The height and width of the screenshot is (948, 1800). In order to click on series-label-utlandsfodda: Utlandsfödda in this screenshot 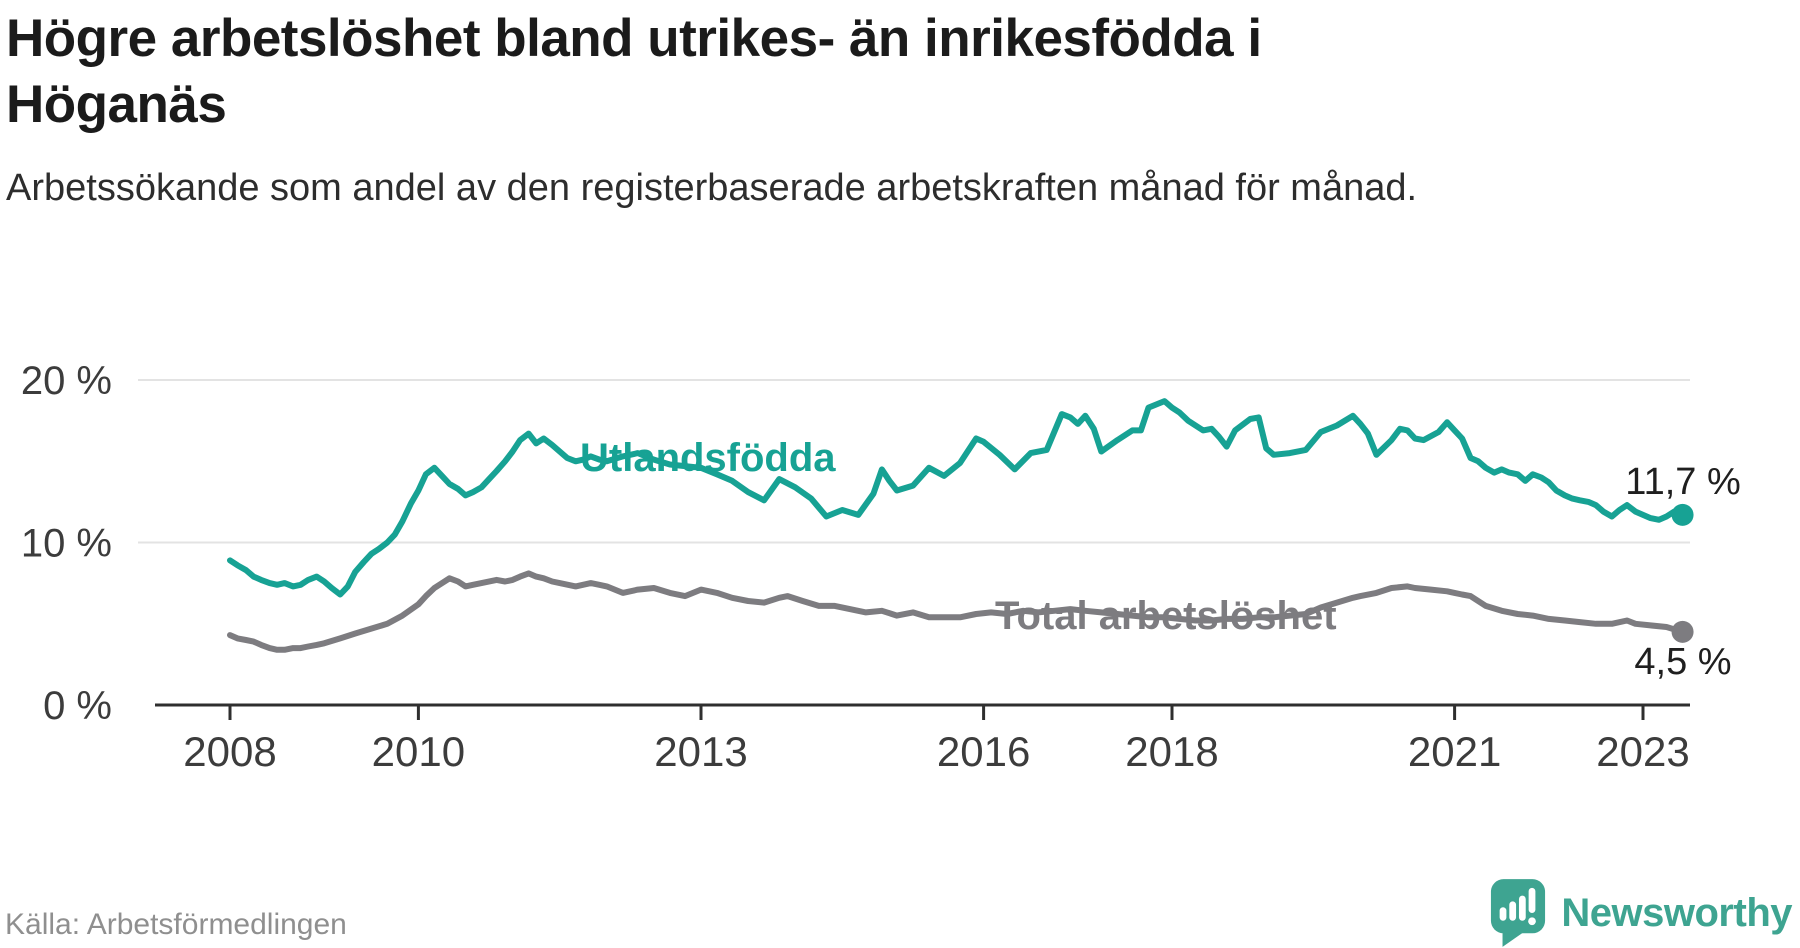, I will do `click(708, 458)`.